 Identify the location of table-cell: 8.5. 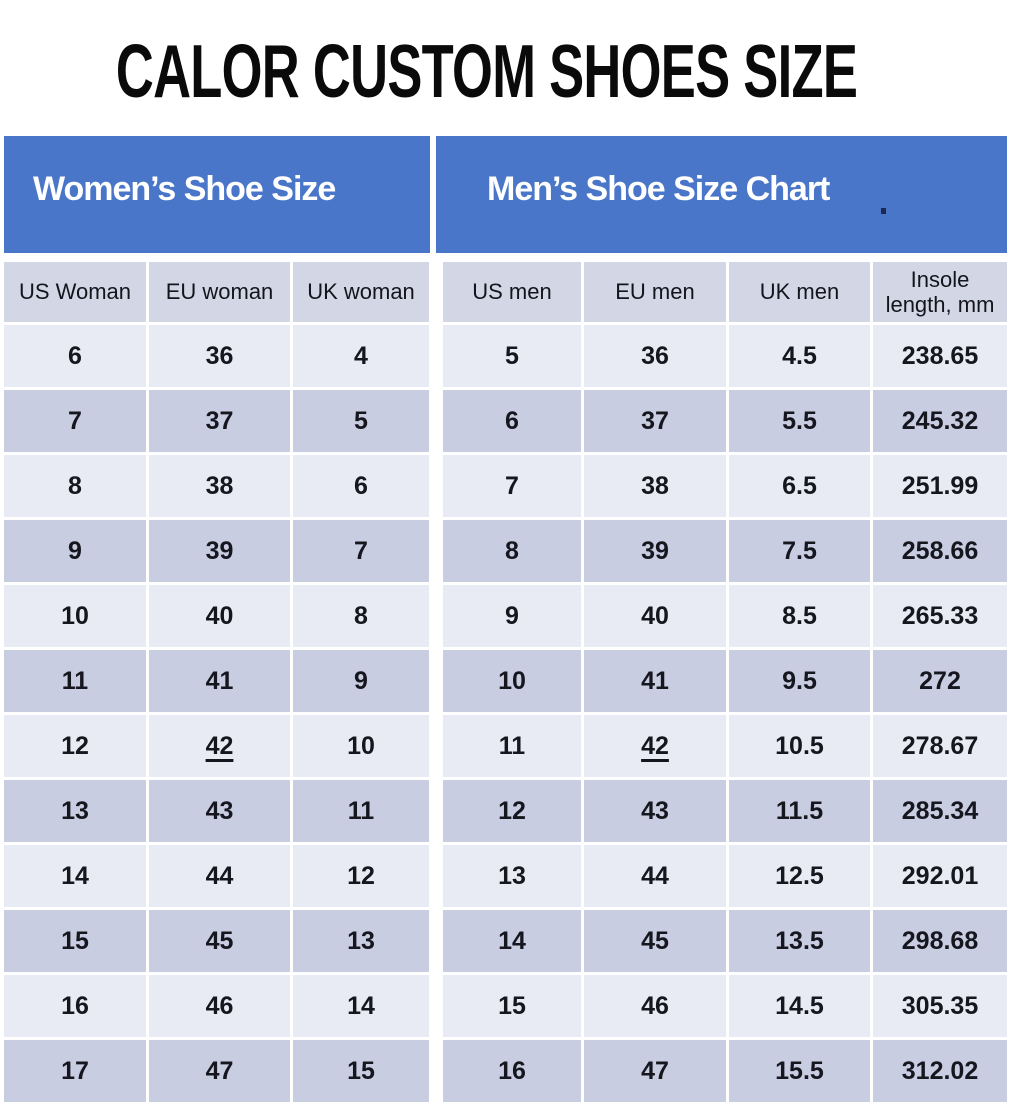
(799, 616).